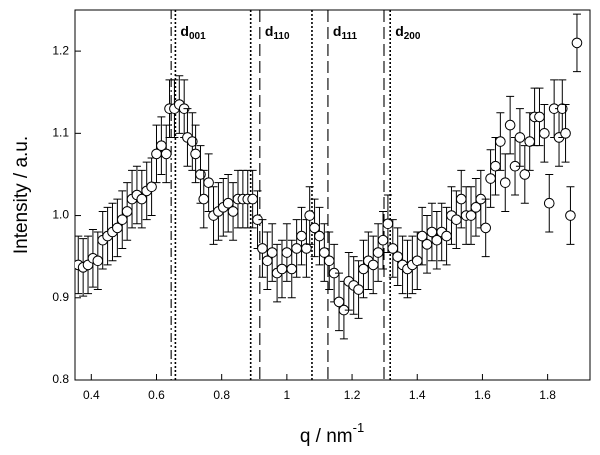  I want to click on x-tick-label: 0.8, so click(221, 395).